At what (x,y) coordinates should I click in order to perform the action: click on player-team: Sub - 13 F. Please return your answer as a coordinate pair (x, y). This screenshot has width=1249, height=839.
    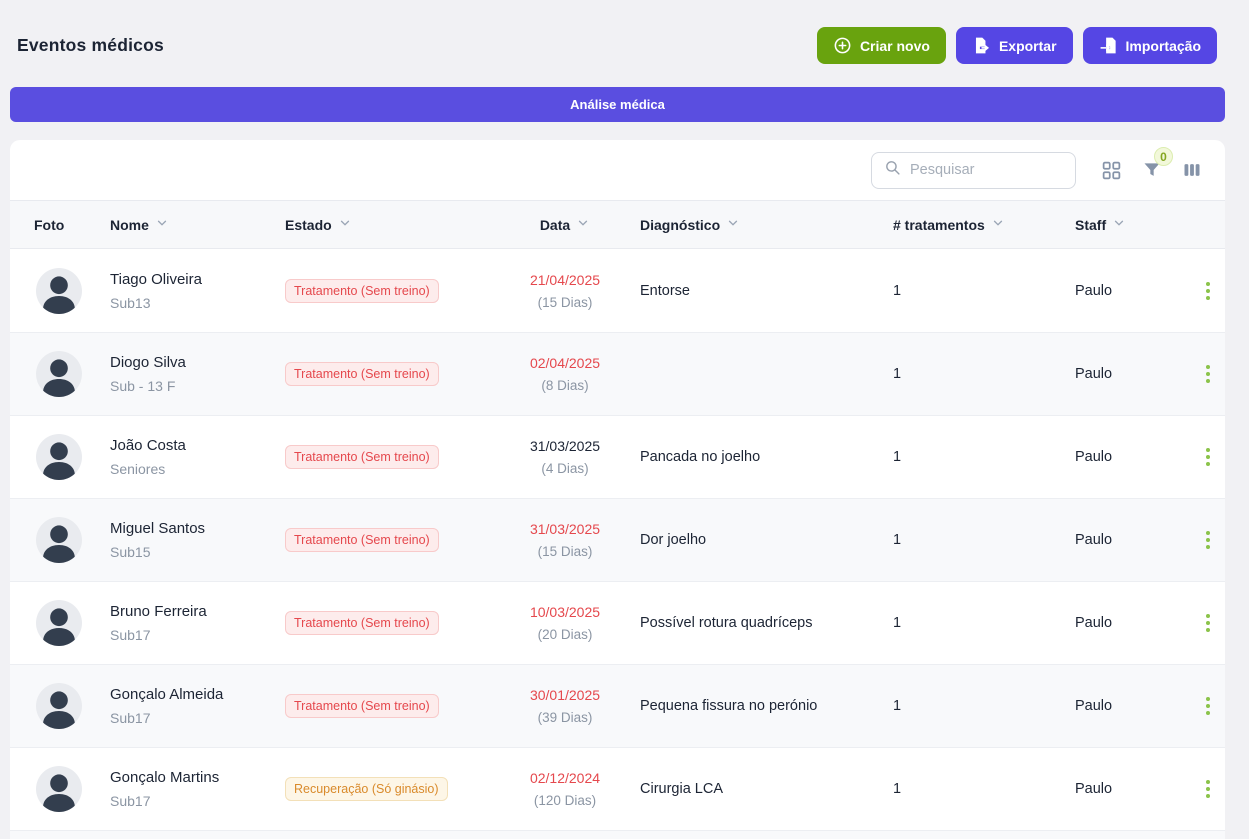
    Looking at the image, I should click on (143, 386).